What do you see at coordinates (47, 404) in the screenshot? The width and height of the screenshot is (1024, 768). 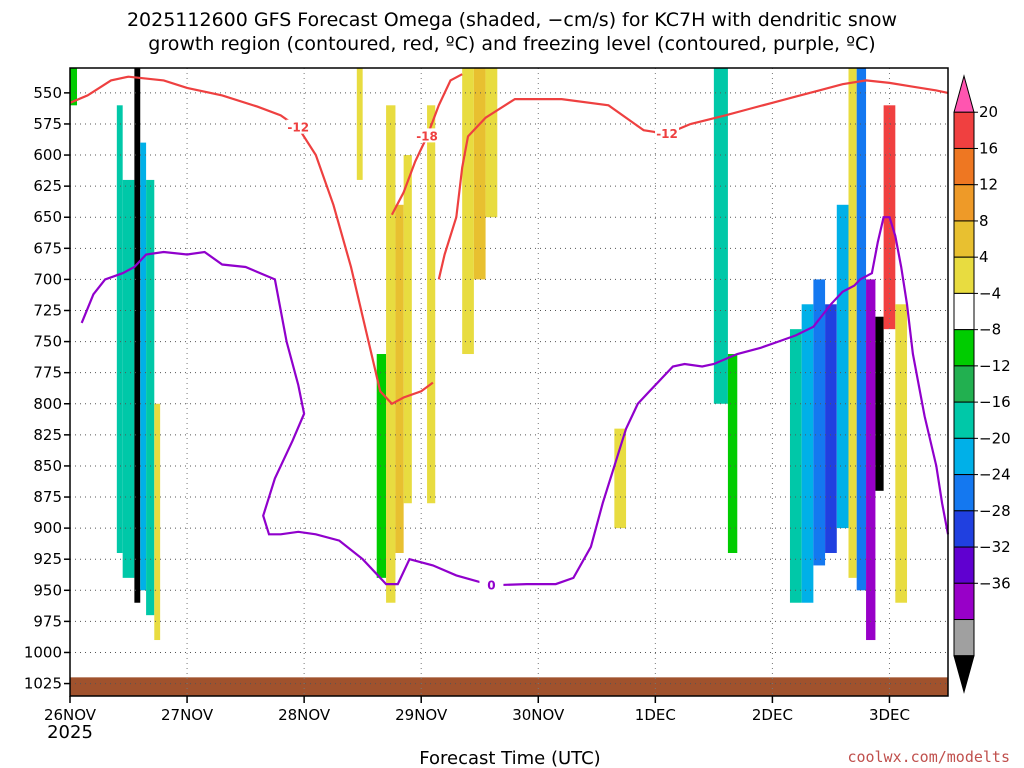 I see `y-tick-label: 800` at bounding box center [47, 404].